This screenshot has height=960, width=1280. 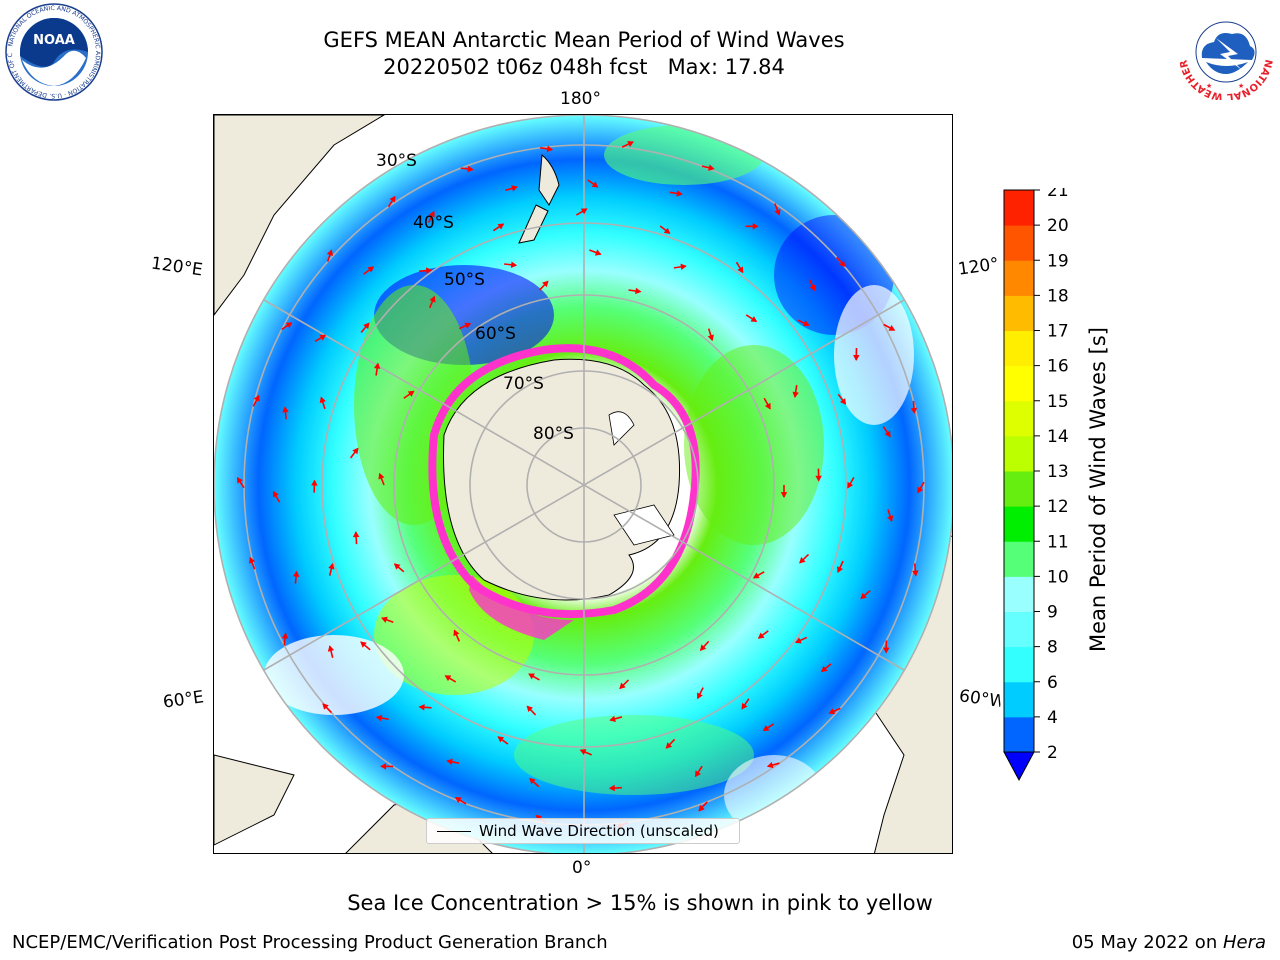 What do you see at coordinates (1244, 942) in the screenshot?
I see `footer-host: Hera` at bounding box center [1244, 942].